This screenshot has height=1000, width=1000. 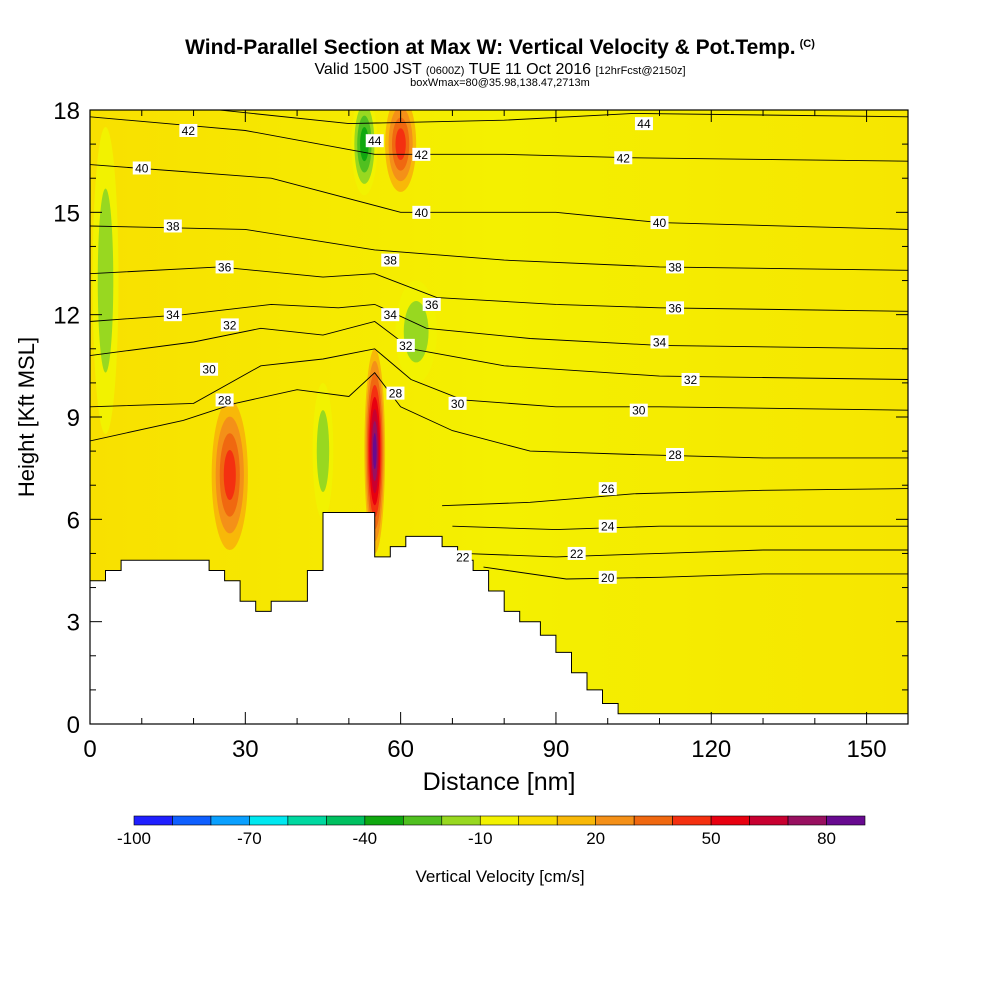 What do you see at coordinates (73, 520) in the screenshot?
I see `y-tick-label: 6` at bounding box center [73, 520].